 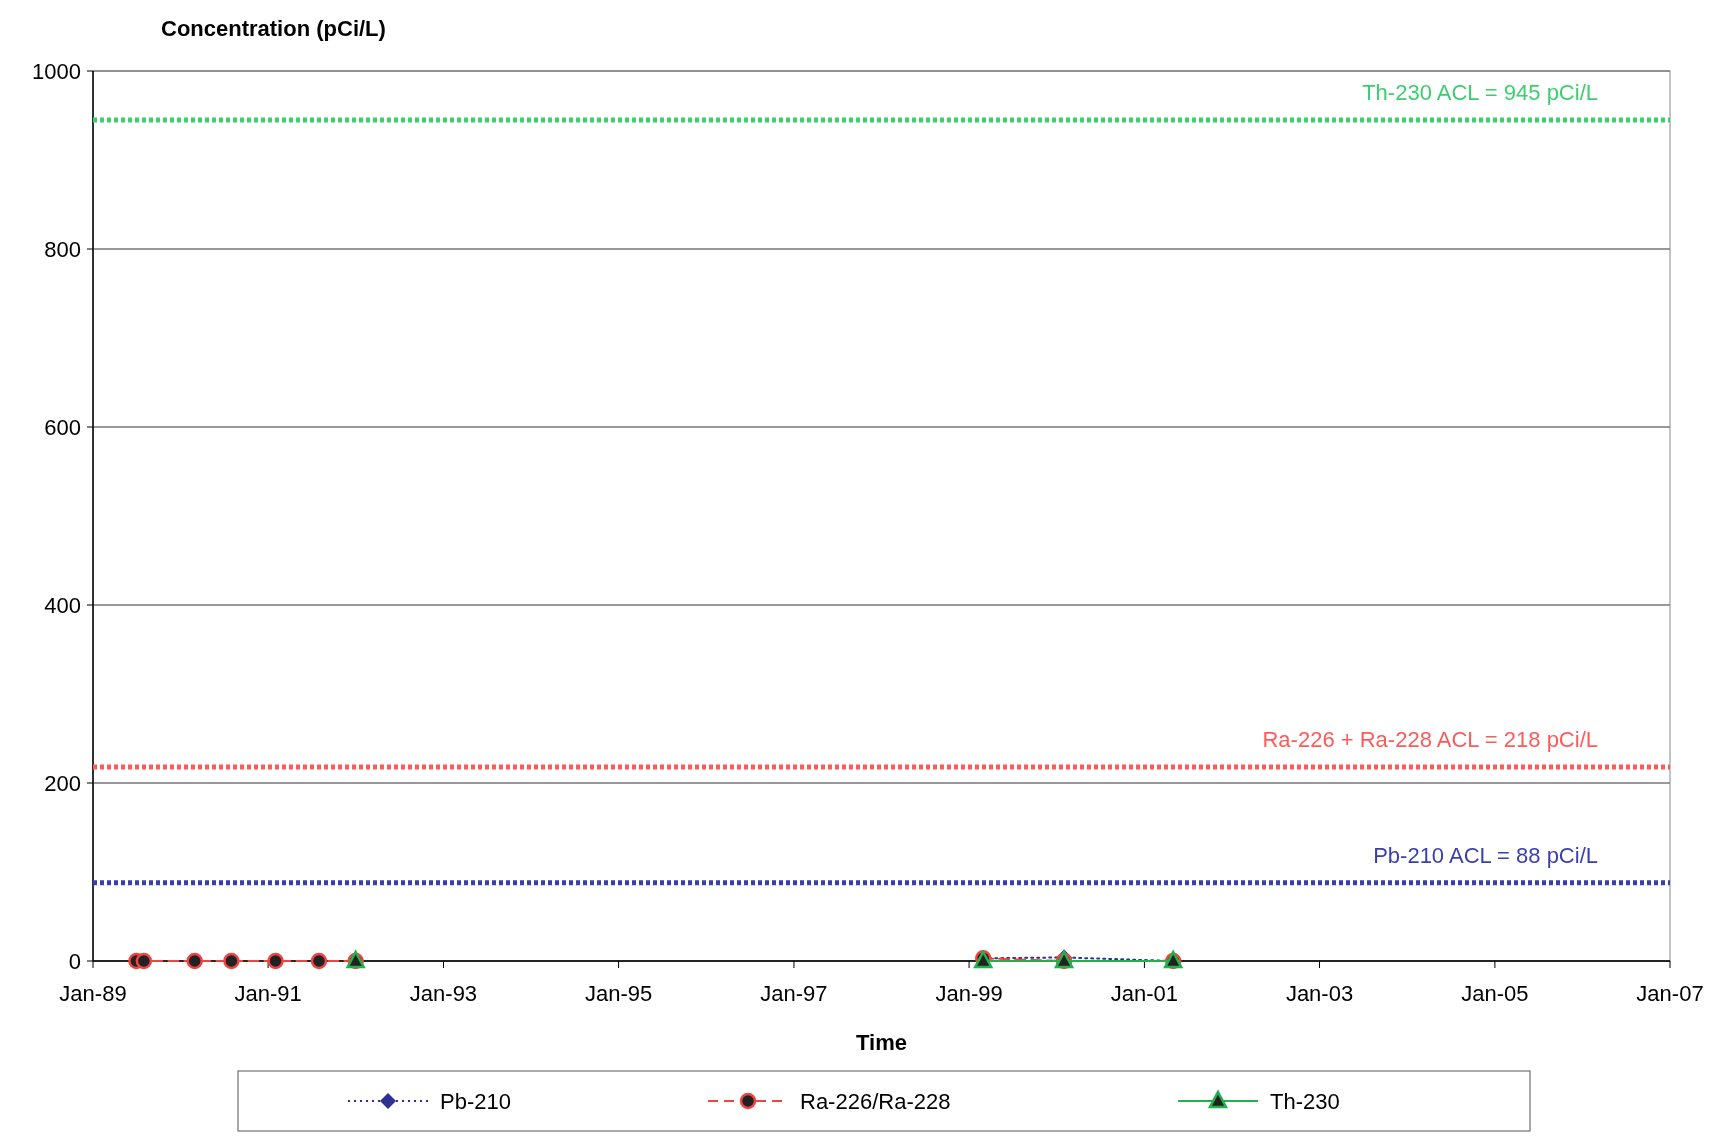 What do you see at coordinates (62, 249) in the screenshot?
I see `y-tick-label: 800` at bounding box center [62, 249].